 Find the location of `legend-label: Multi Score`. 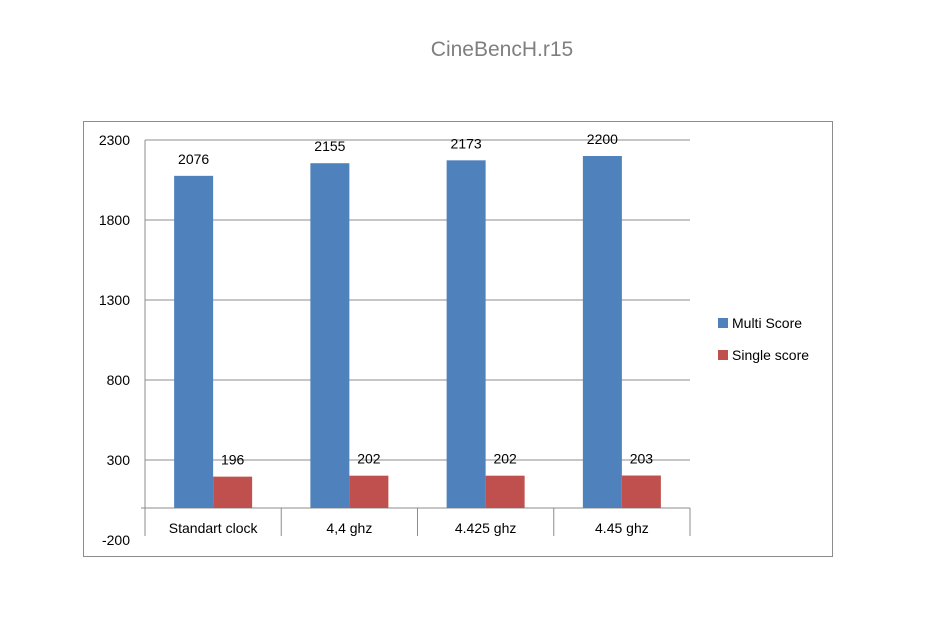

legend-label: Multi Score is located at coordinates (767, 323).